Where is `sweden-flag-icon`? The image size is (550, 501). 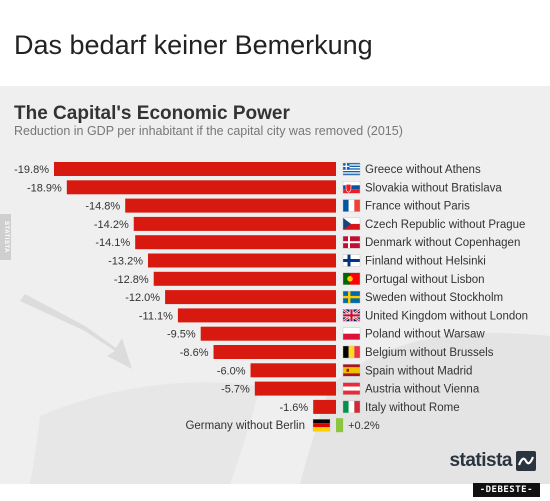
sweden-flag-icon is located at coordinates (351, 297).